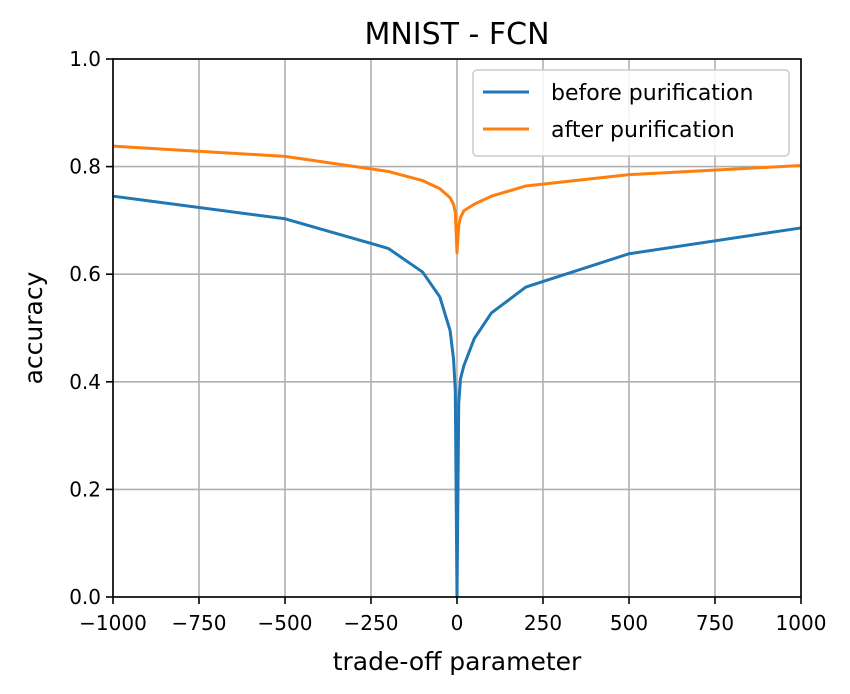 The image size is (850, 694). I want to click on legend-label-before-purification: before purification, so click(652, 93).